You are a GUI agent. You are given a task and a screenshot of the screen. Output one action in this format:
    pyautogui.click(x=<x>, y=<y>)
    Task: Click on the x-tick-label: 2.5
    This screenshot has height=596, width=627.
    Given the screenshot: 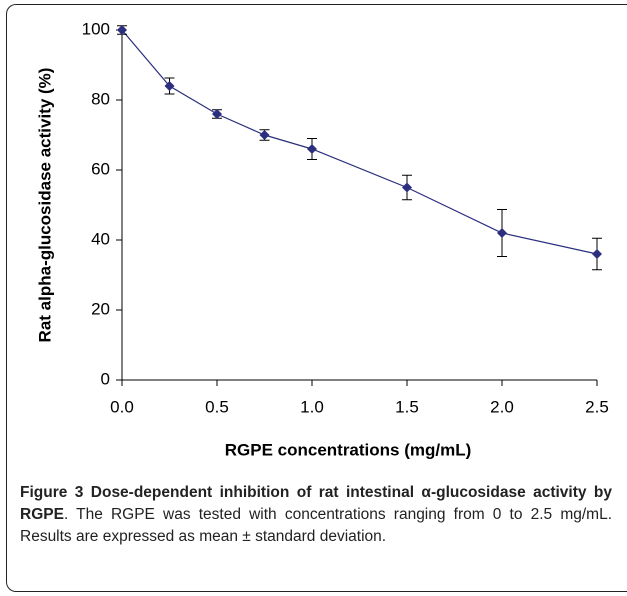 What is the action you would take?
    pyautogui.click(x=597, y=406)
    